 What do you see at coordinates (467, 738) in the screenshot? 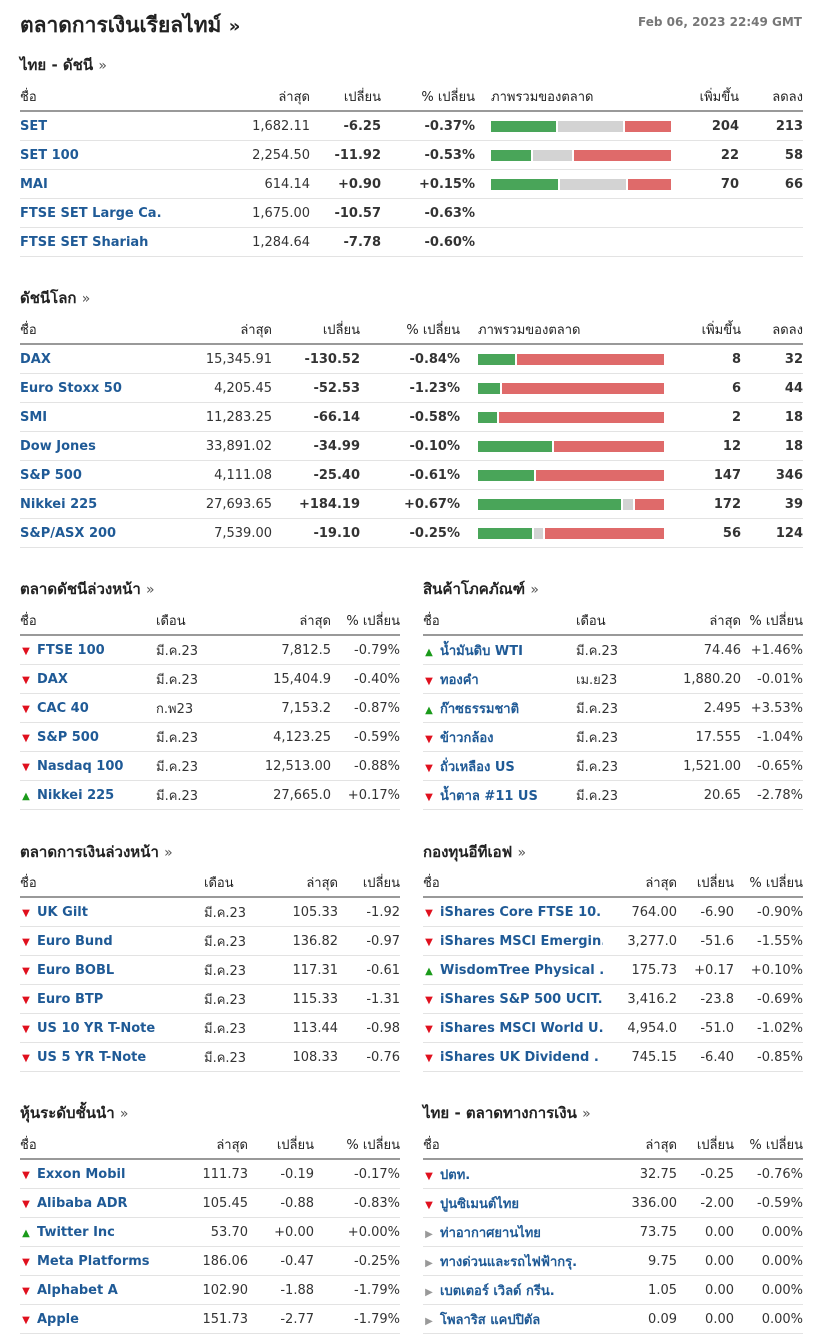
I see `instrument-name: ข้าวกล้อง` at bounding box center [467, 738].